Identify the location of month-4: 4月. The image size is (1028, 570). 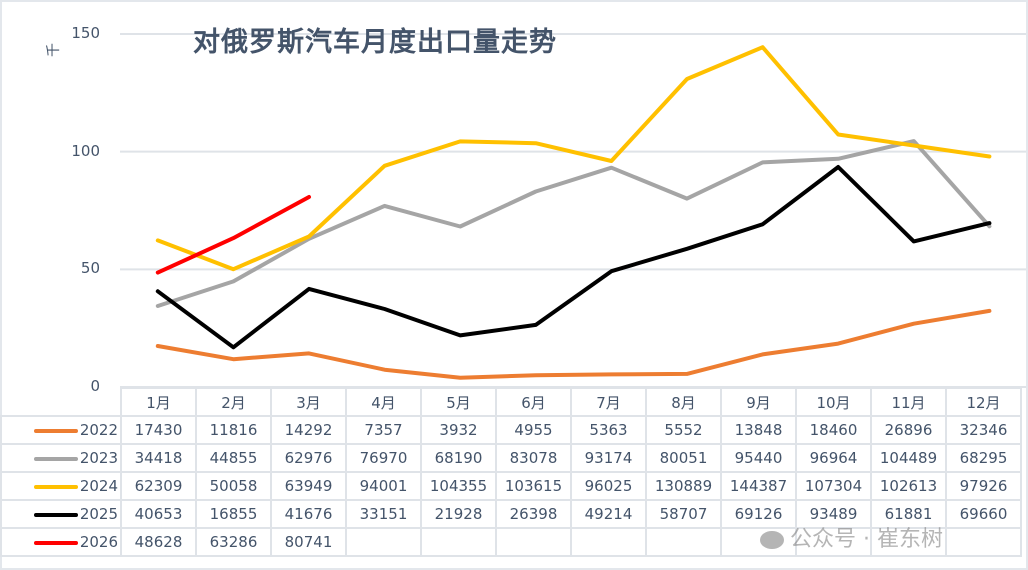
(383, 402).